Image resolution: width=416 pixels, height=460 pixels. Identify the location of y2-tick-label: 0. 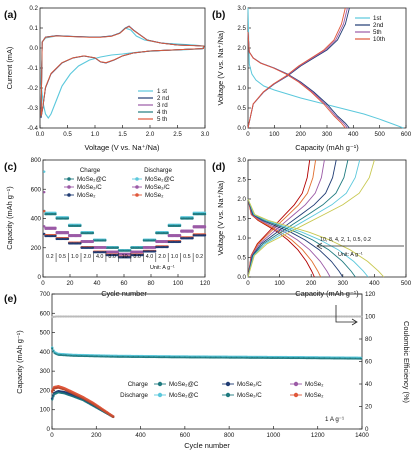
(367, 429).